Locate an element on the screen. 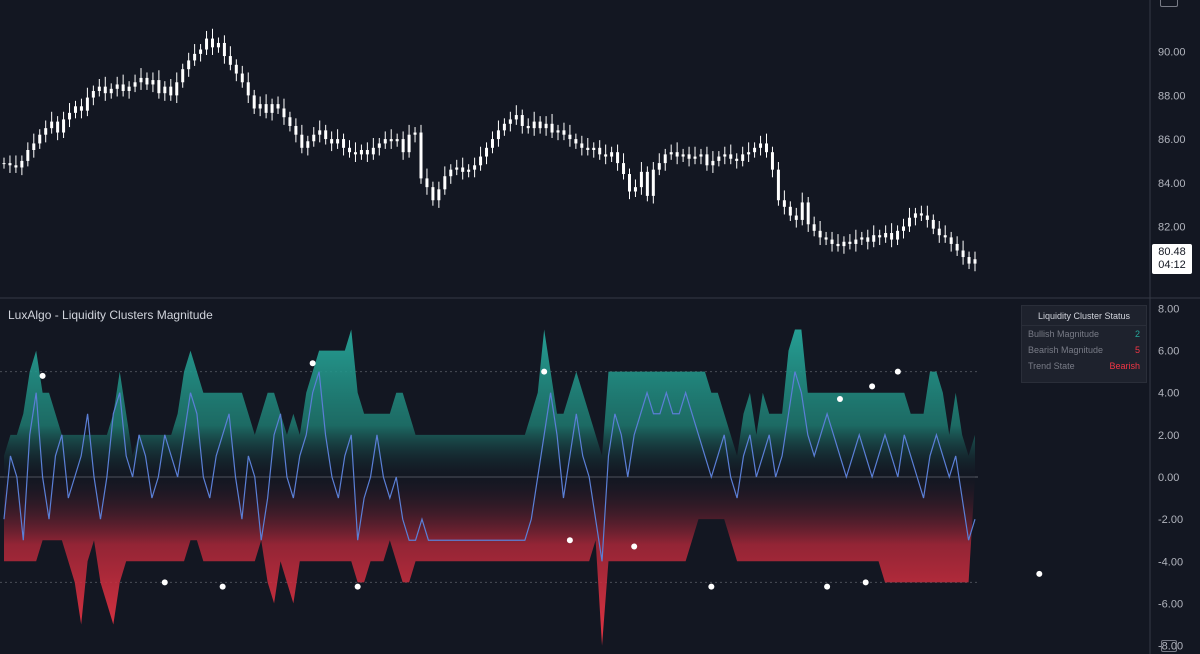 This screenshot has height=654, width=1200. last-price-label: 80.48 04:12 is located at coordinates (1172, 259).